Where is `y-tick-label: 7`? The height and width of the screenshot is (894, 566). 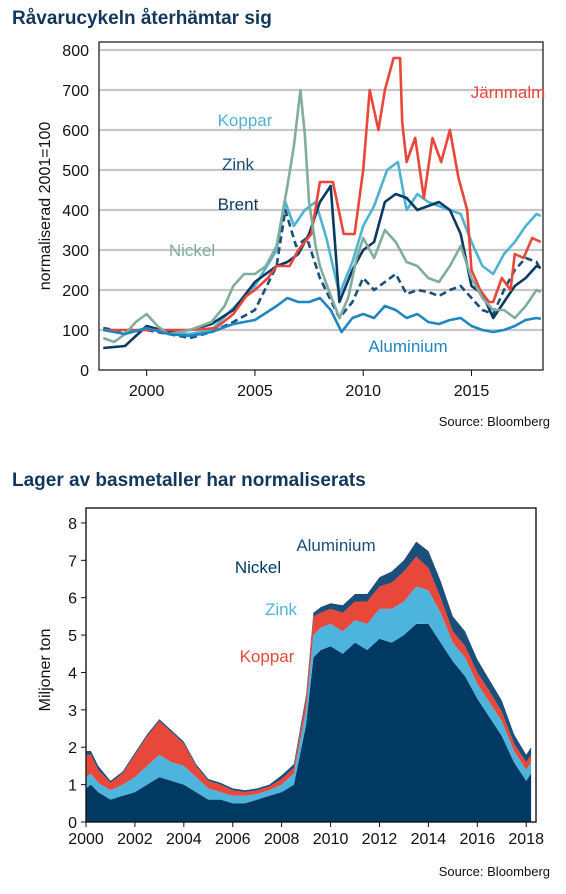 y-tick-label: 7 is located at coordinates (72, 561).